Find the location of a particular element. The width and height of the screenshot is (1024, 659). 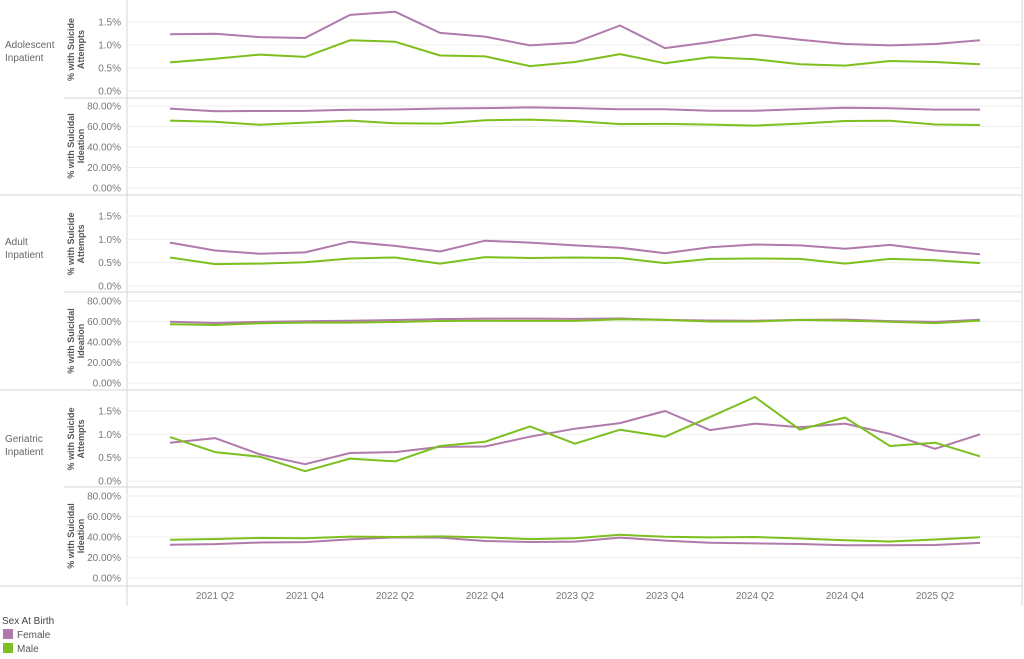

x-tick-label: 2023 Q2 is located at coordinates (575, 596).